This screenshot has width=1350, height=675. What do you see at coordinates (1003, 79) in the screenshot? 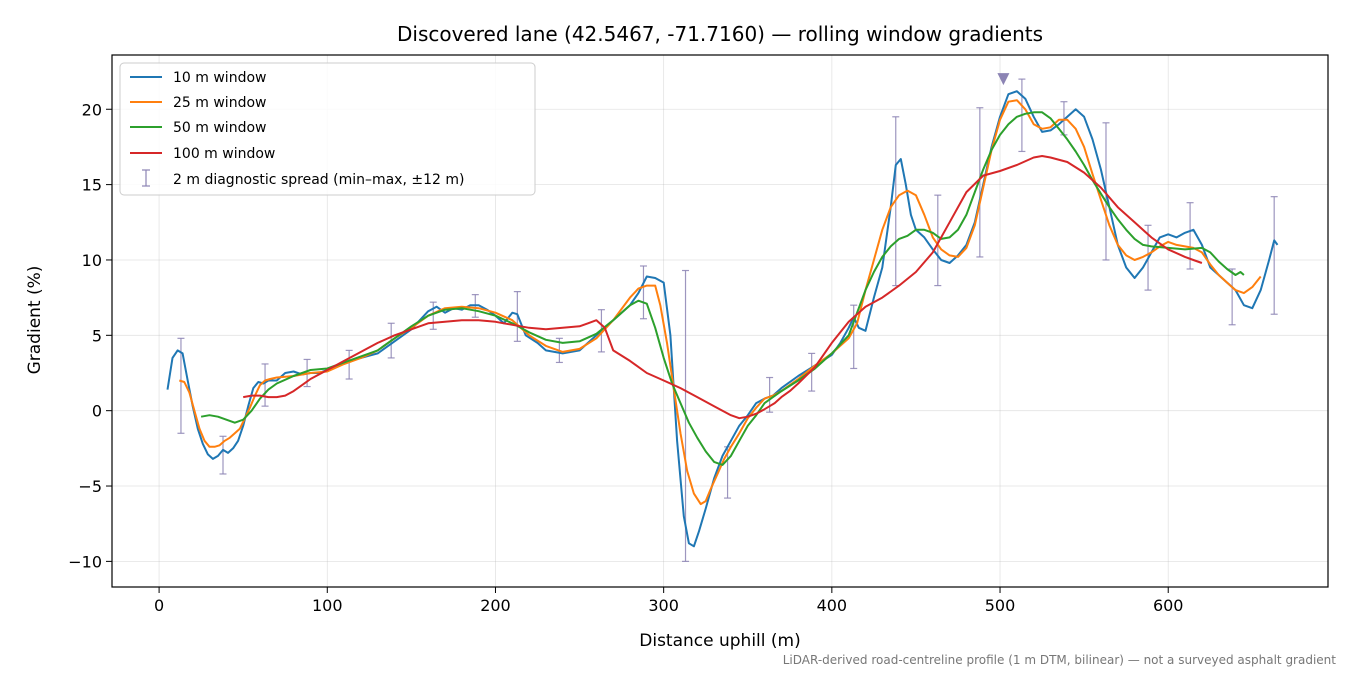
I see `peak-marker-icon` at bounding box center [1003, 79].